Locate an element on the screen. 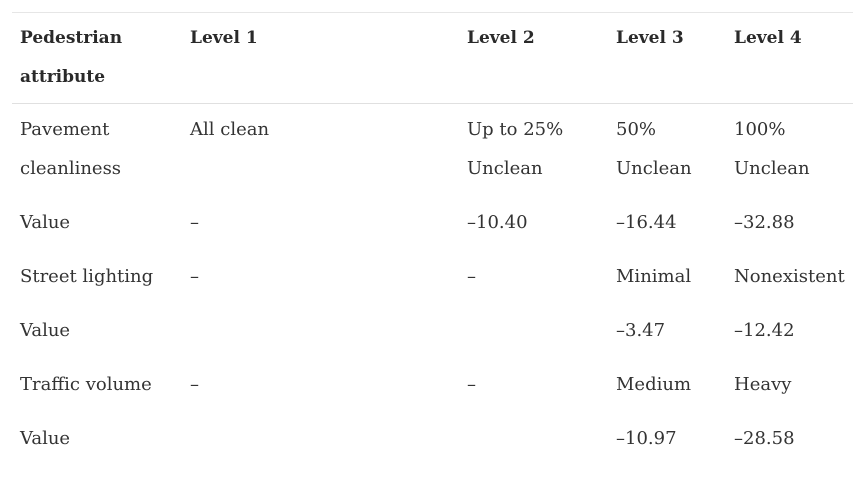 The height and width of the screenshot is (485, 853). table-cell: All clean is located at coordinates (230, 129).